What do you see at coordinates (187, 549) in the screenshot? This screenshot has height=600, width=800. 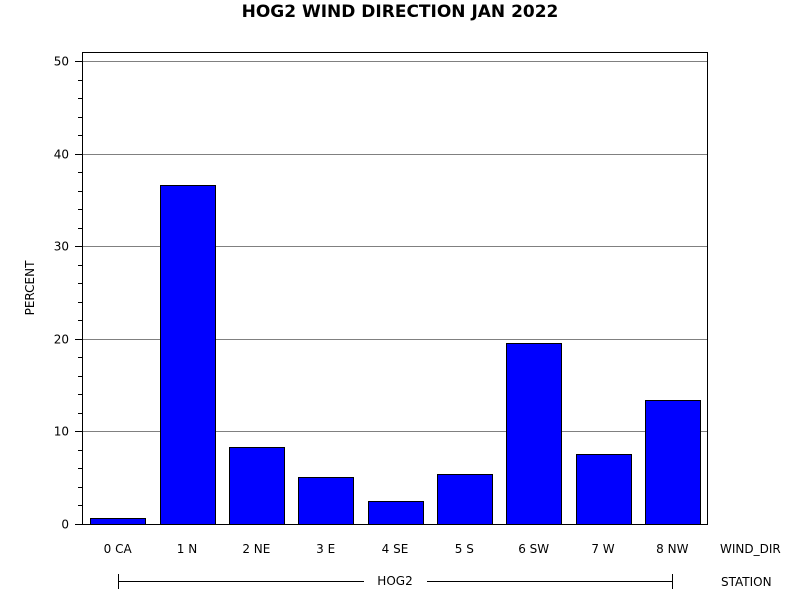 I see `x-category-label: 1 N` at bounding box center [187, 549].